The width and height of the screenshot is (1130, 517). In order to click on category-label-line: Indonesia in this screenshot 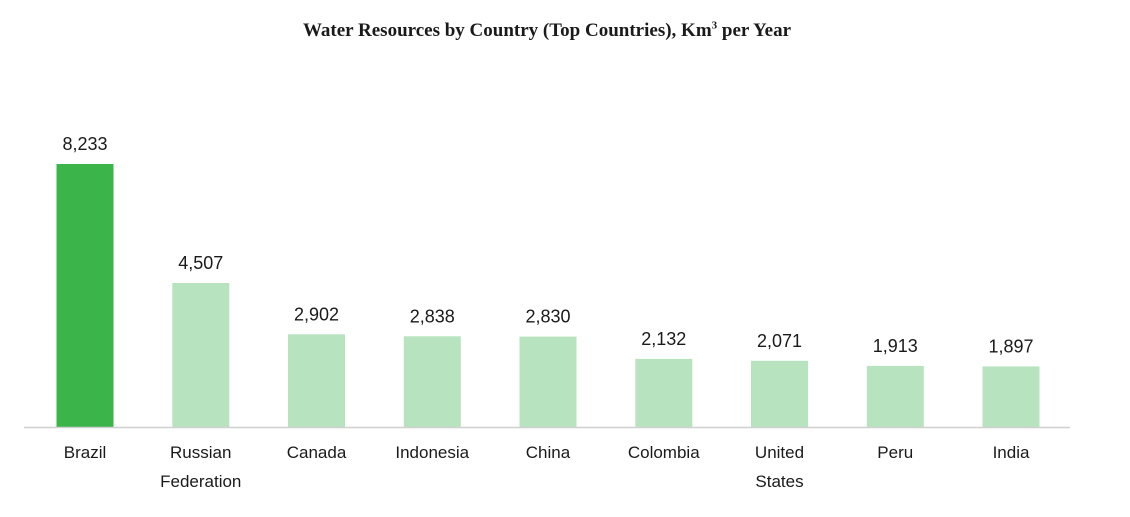, I will do `click(432, 452)`.